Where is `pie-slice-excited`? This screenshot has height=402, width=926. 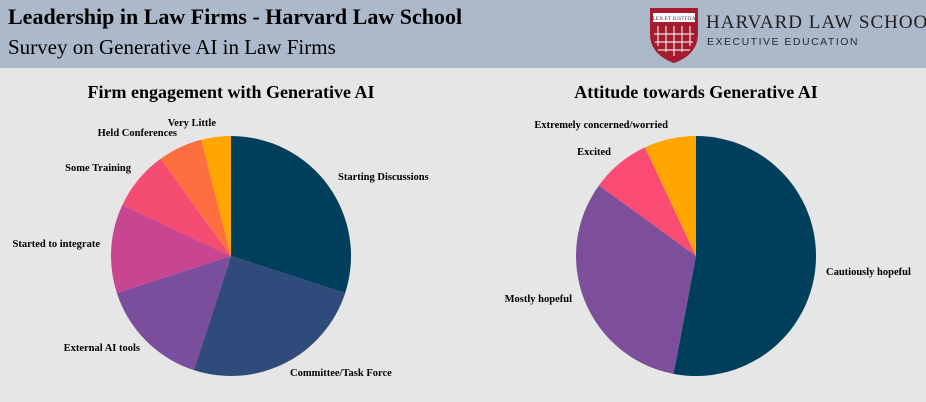
pie-slice-excited is located at coordinates (647, 201).